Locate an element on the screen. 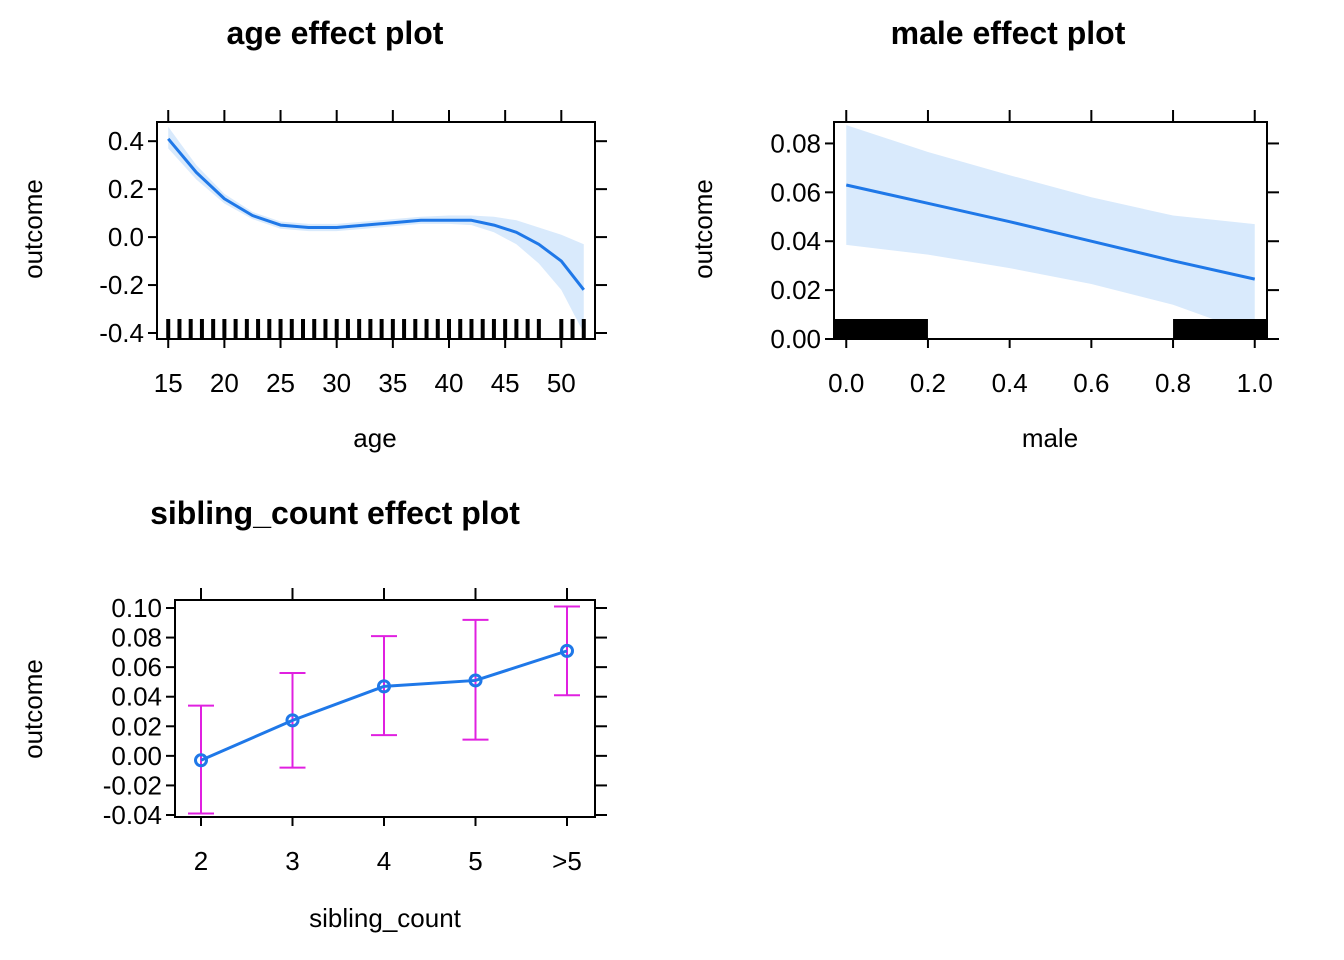 This screenshot has height=960, width=1344. sibling-count-y-axis-label: outcome is located at coordinates (33, 709).